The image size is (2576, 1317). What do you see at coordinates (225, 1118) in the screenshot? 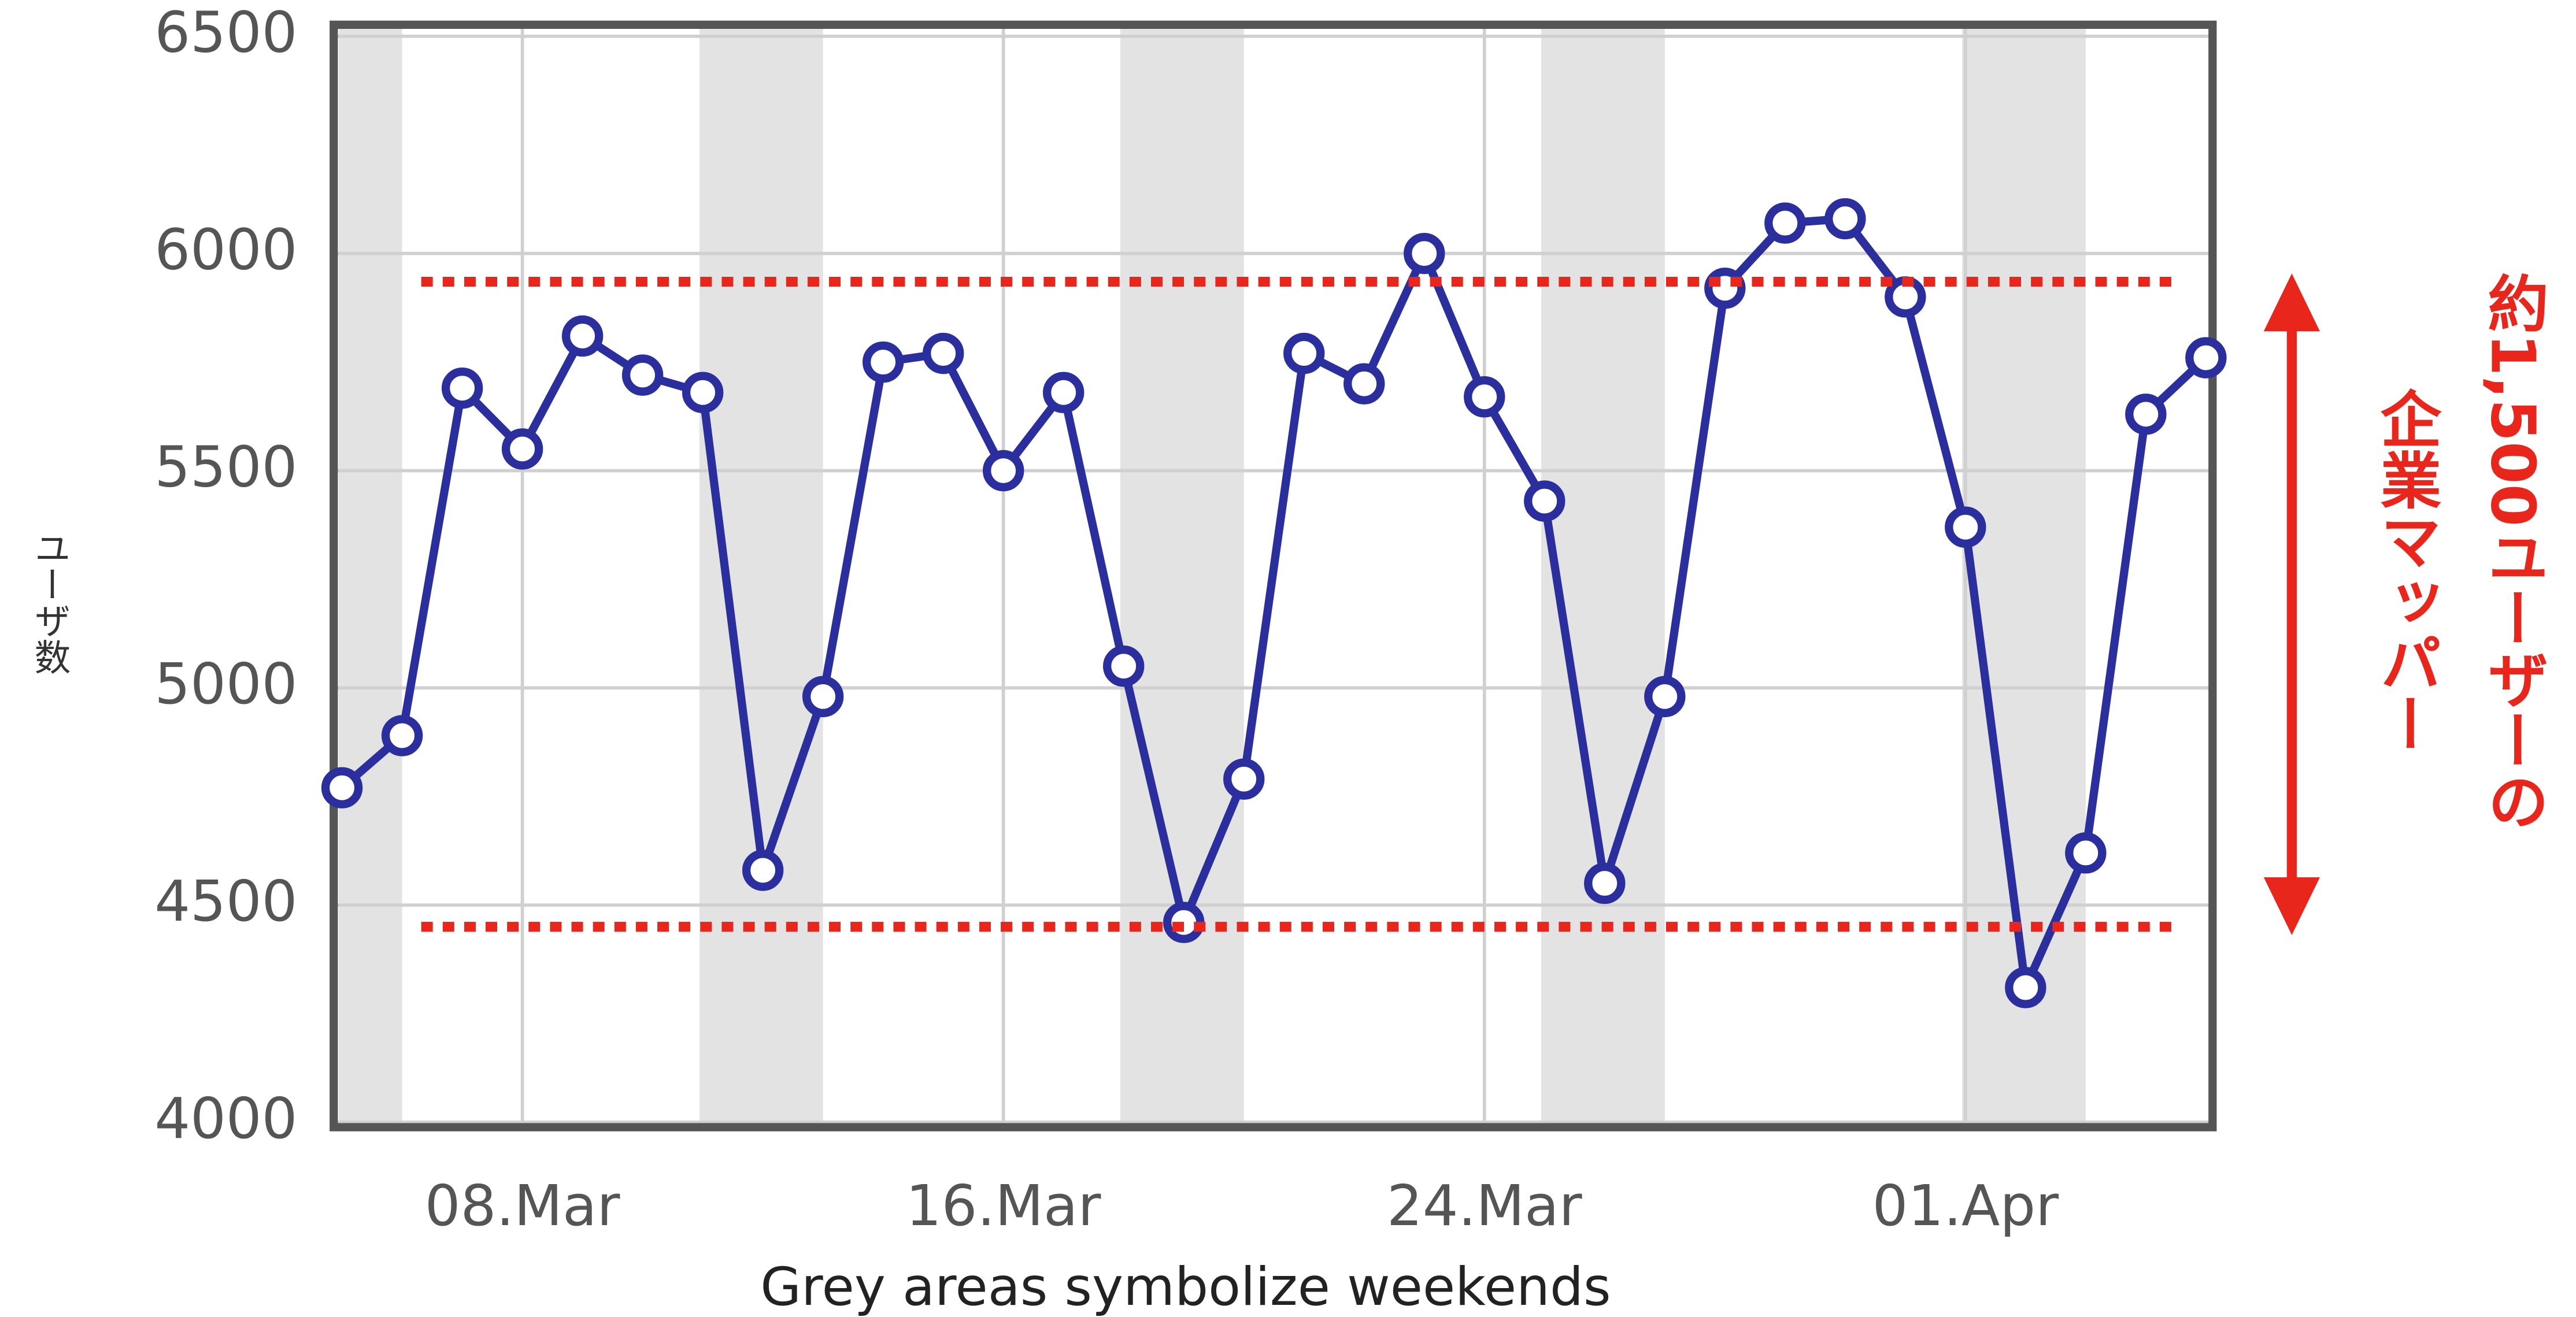
I see `y-tick-label: 4000` at bounding box center [225, 1118].